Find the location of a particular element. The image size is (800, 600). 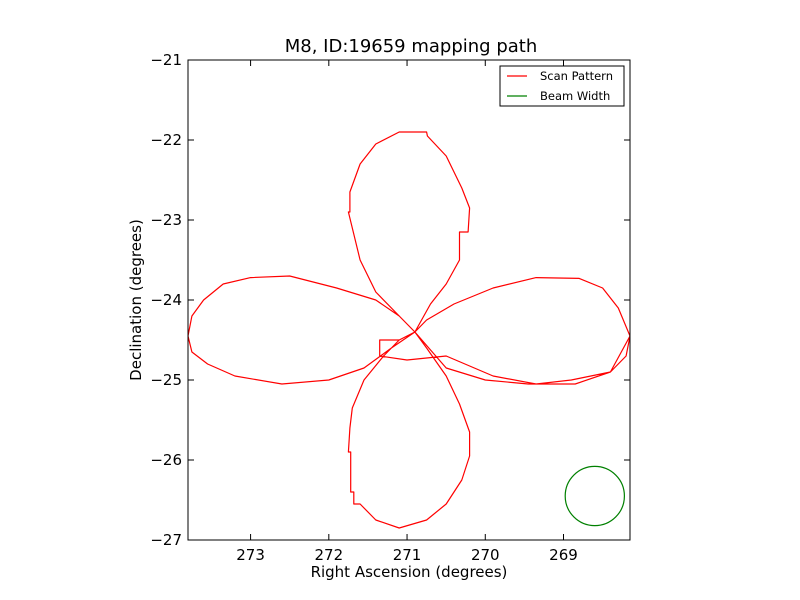

x-tick-label: 270 is located at coordinates (485, 555).